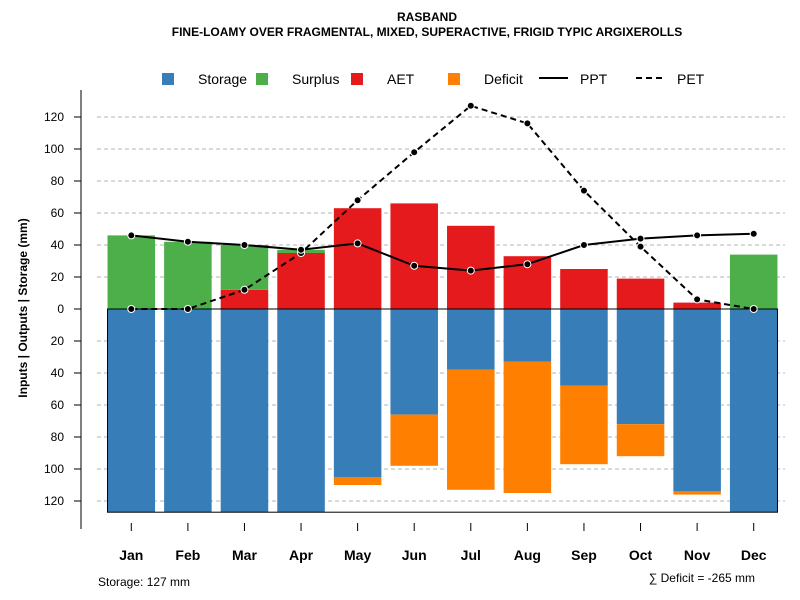 The image size is (800, 600). I want to click on storage-note: Storage: 127 mm, so click(144, 582).